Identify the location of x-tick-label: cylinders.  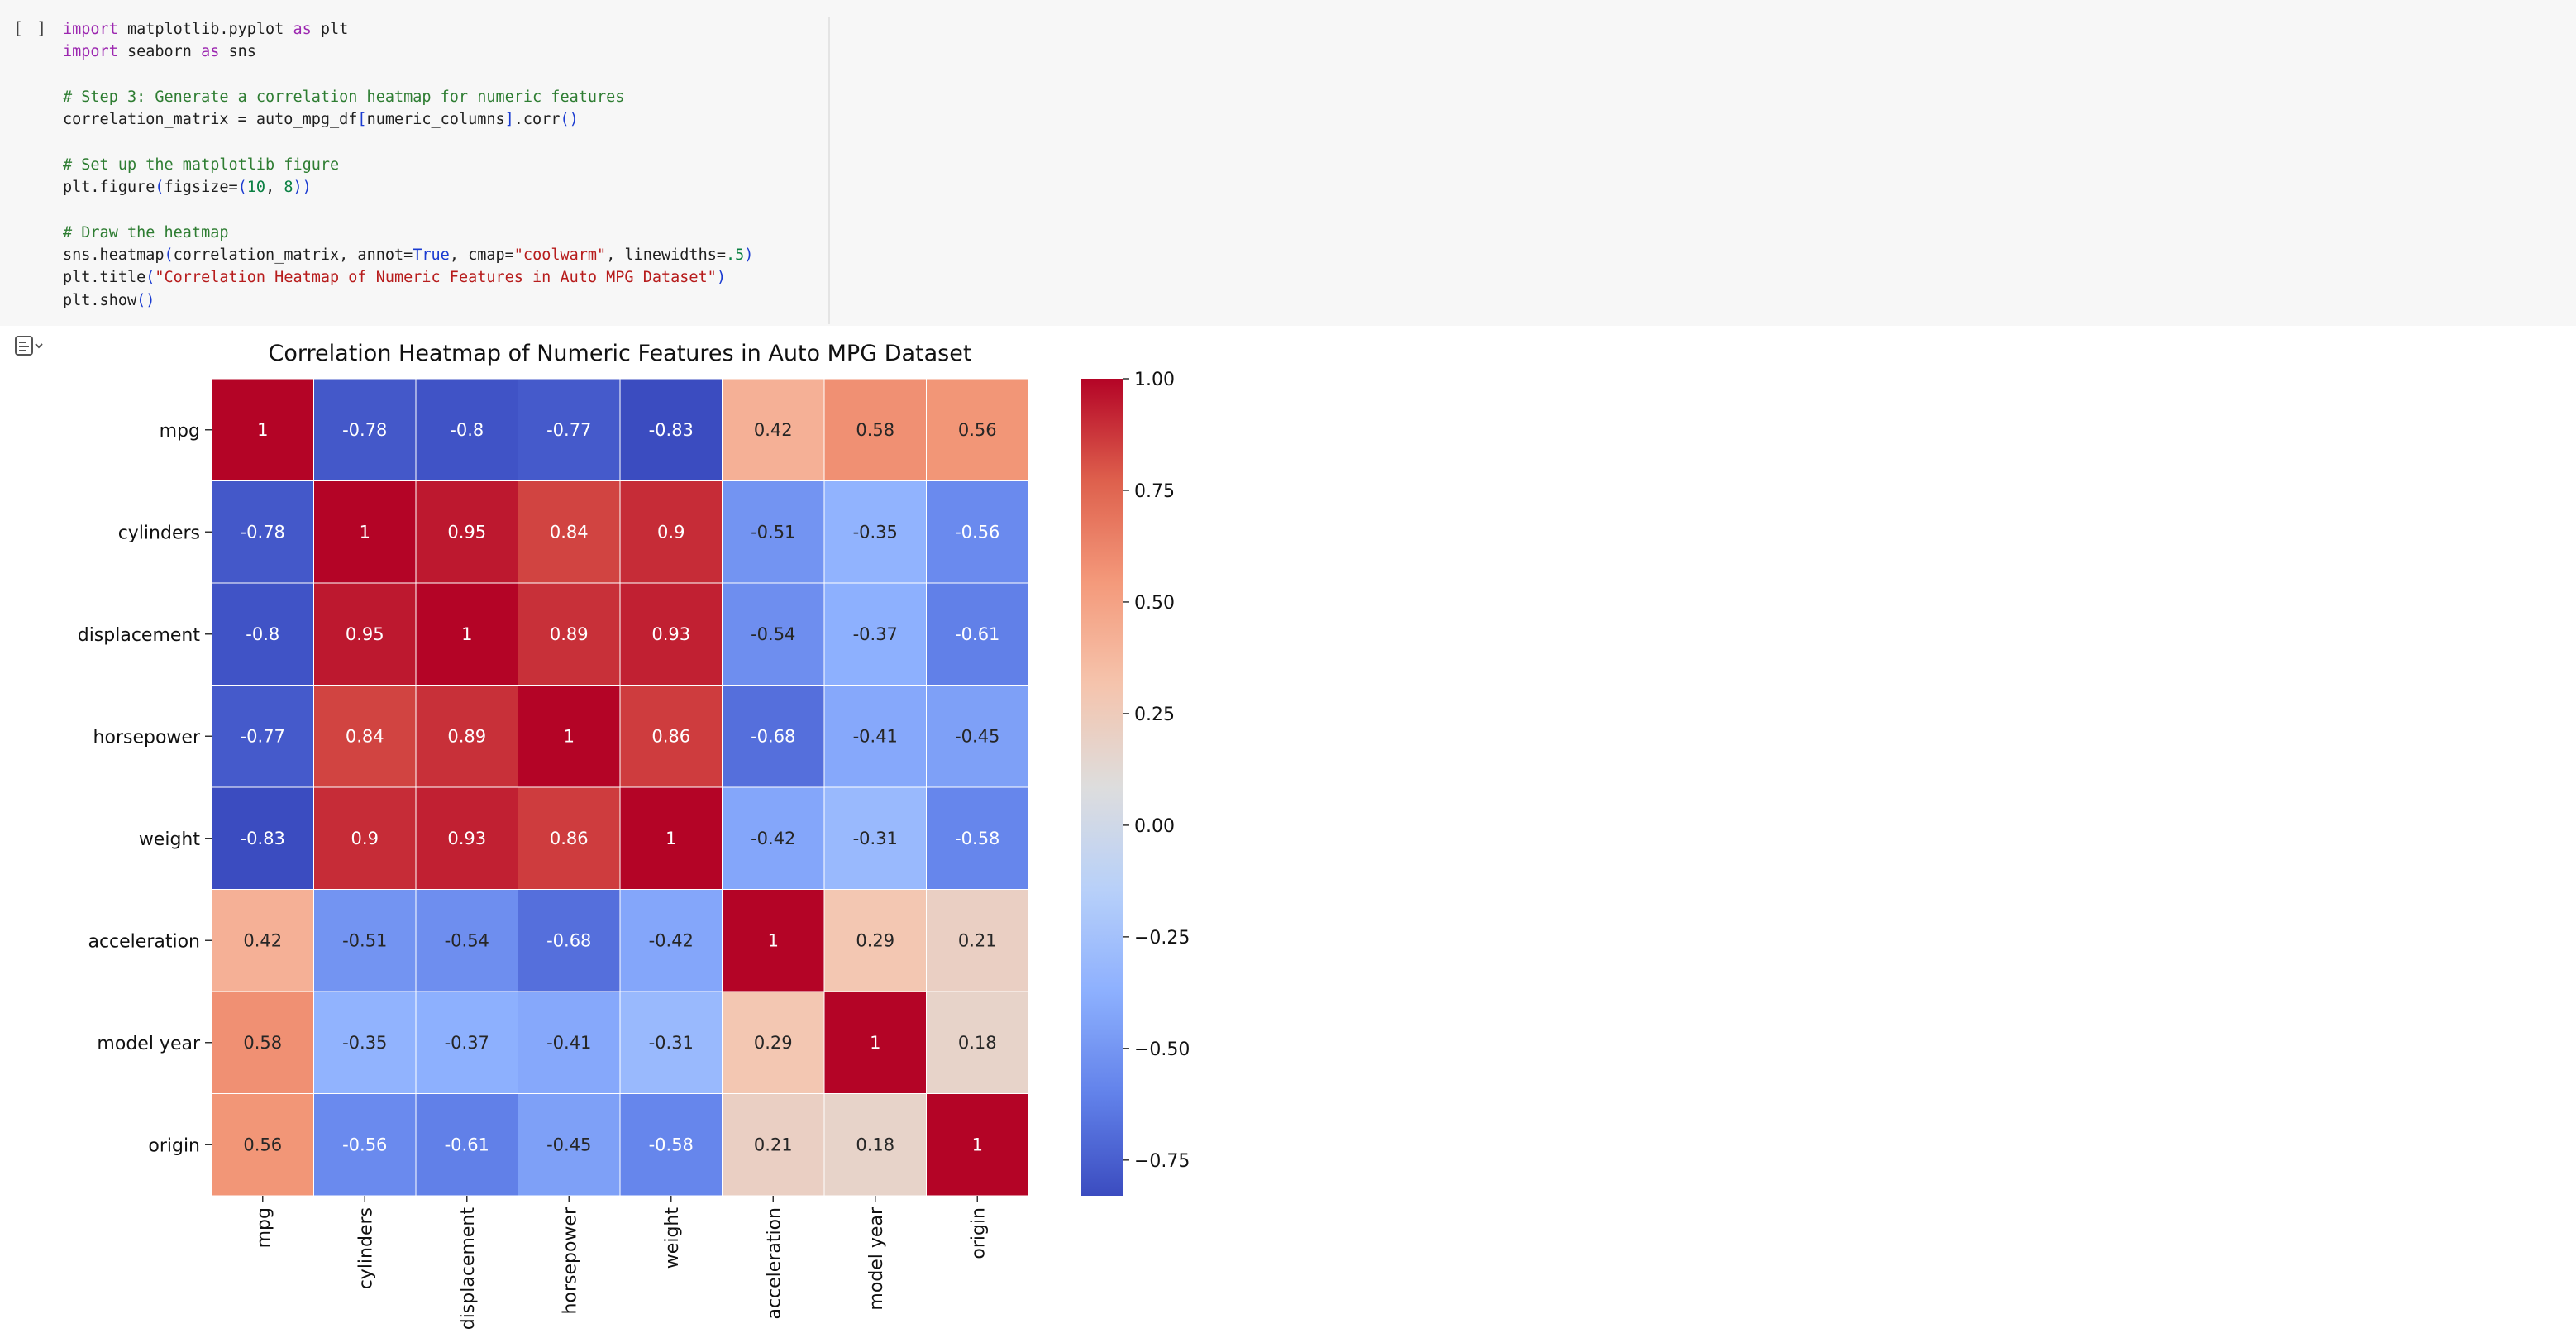
(365, 1248).